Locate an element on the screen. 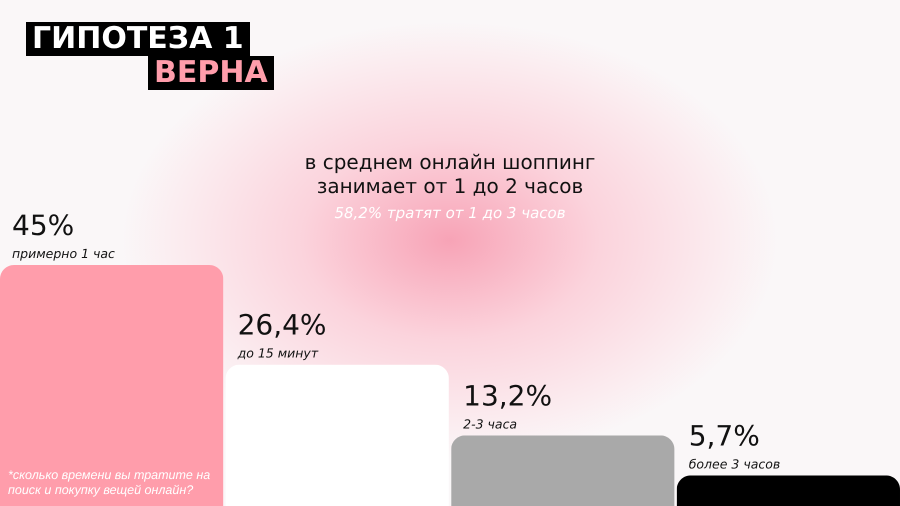 The height and width of the screenshot is (506, 900). x-tick-label: более 3 часов is located at coordinates (734, 464).